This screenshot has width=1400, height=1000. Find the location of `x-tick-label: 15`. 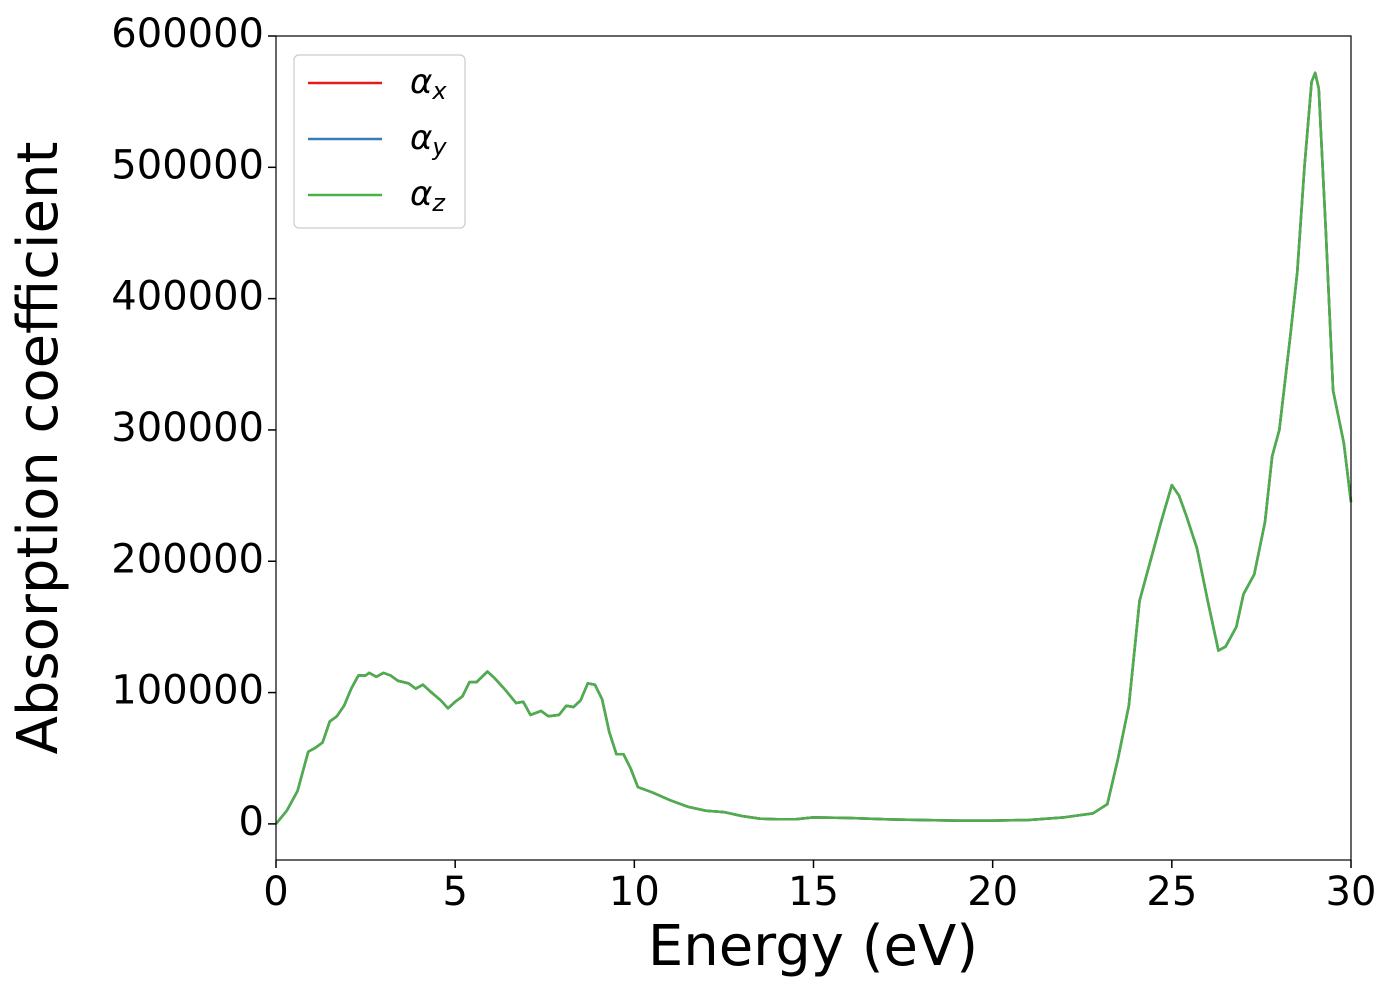

x-tick-label: 15 is located at coordinates (813, 892).